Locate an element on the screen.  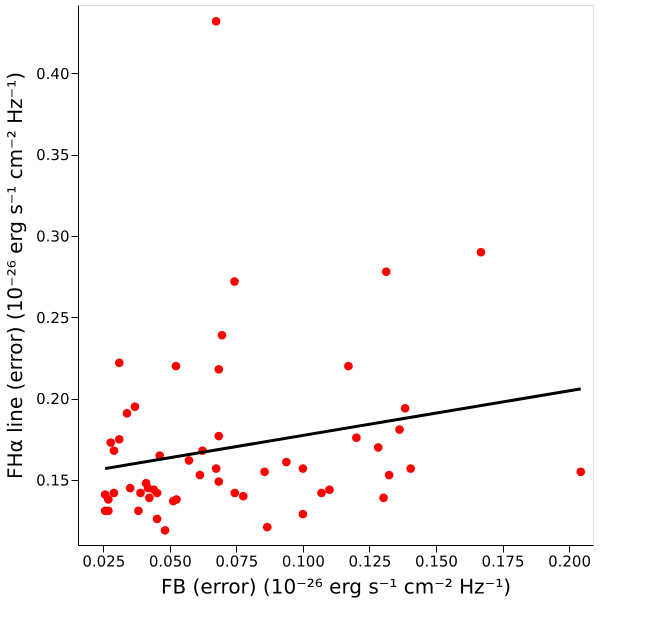
x-axis-title: FB (error) (10⁻²⁶ erg s⁻¹ cm⁻² Hz⁻¹) is located at coordinates (336, 586).